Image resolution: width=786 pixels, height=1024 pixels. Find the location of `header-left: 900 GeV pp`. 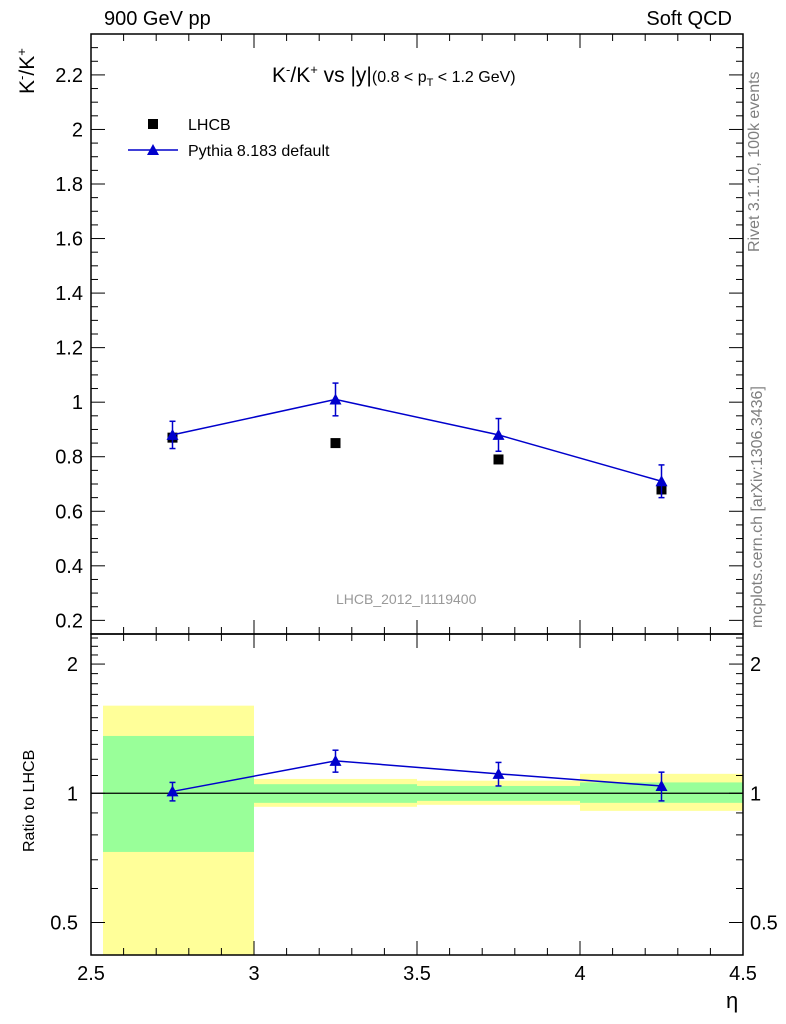

header-left: 900 GeV pp is located at coordinates (157, 19).